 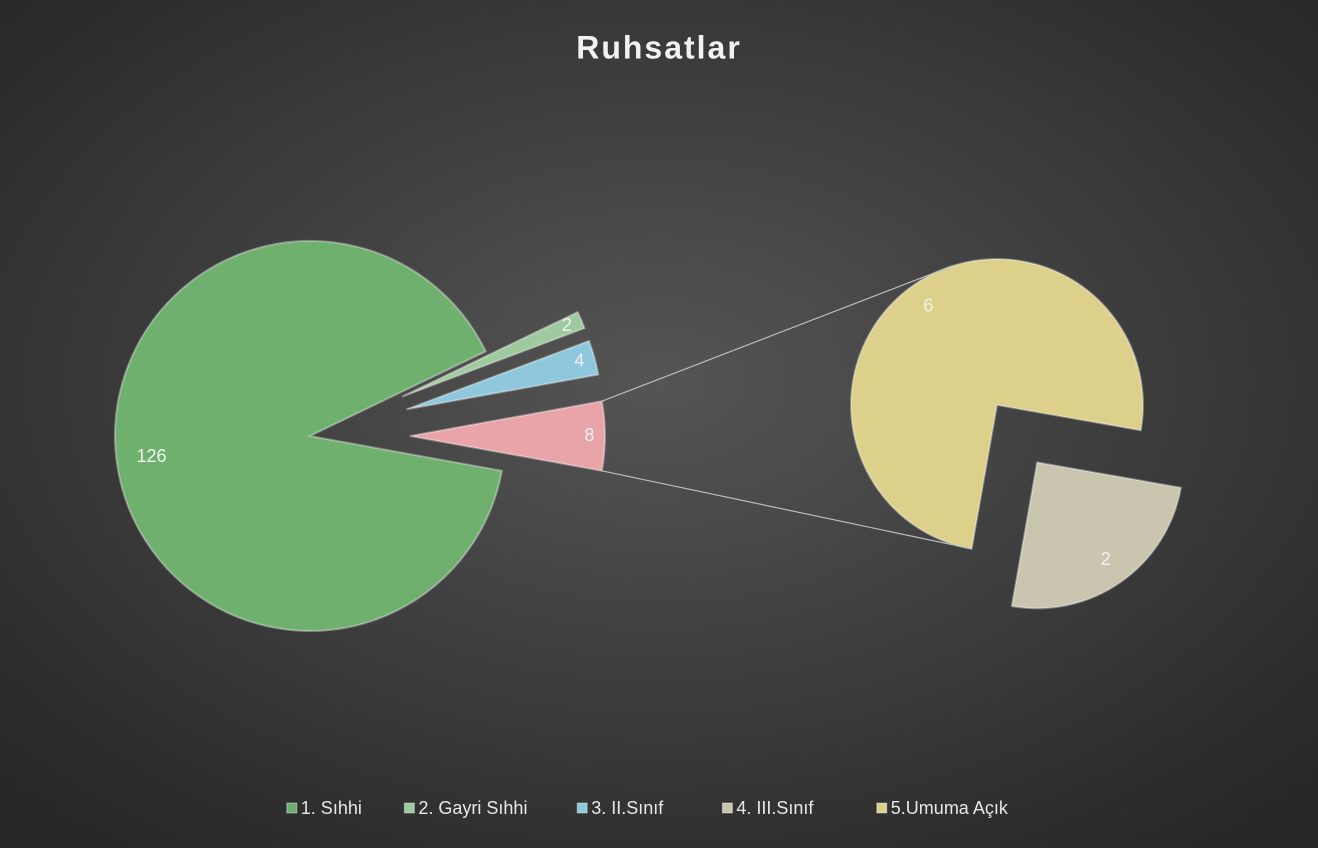 What do you see at coordinates (950, 808) in the screenshot?
I see `legend-label: 5.Umuma Açık` at bounding box center [950, 808].